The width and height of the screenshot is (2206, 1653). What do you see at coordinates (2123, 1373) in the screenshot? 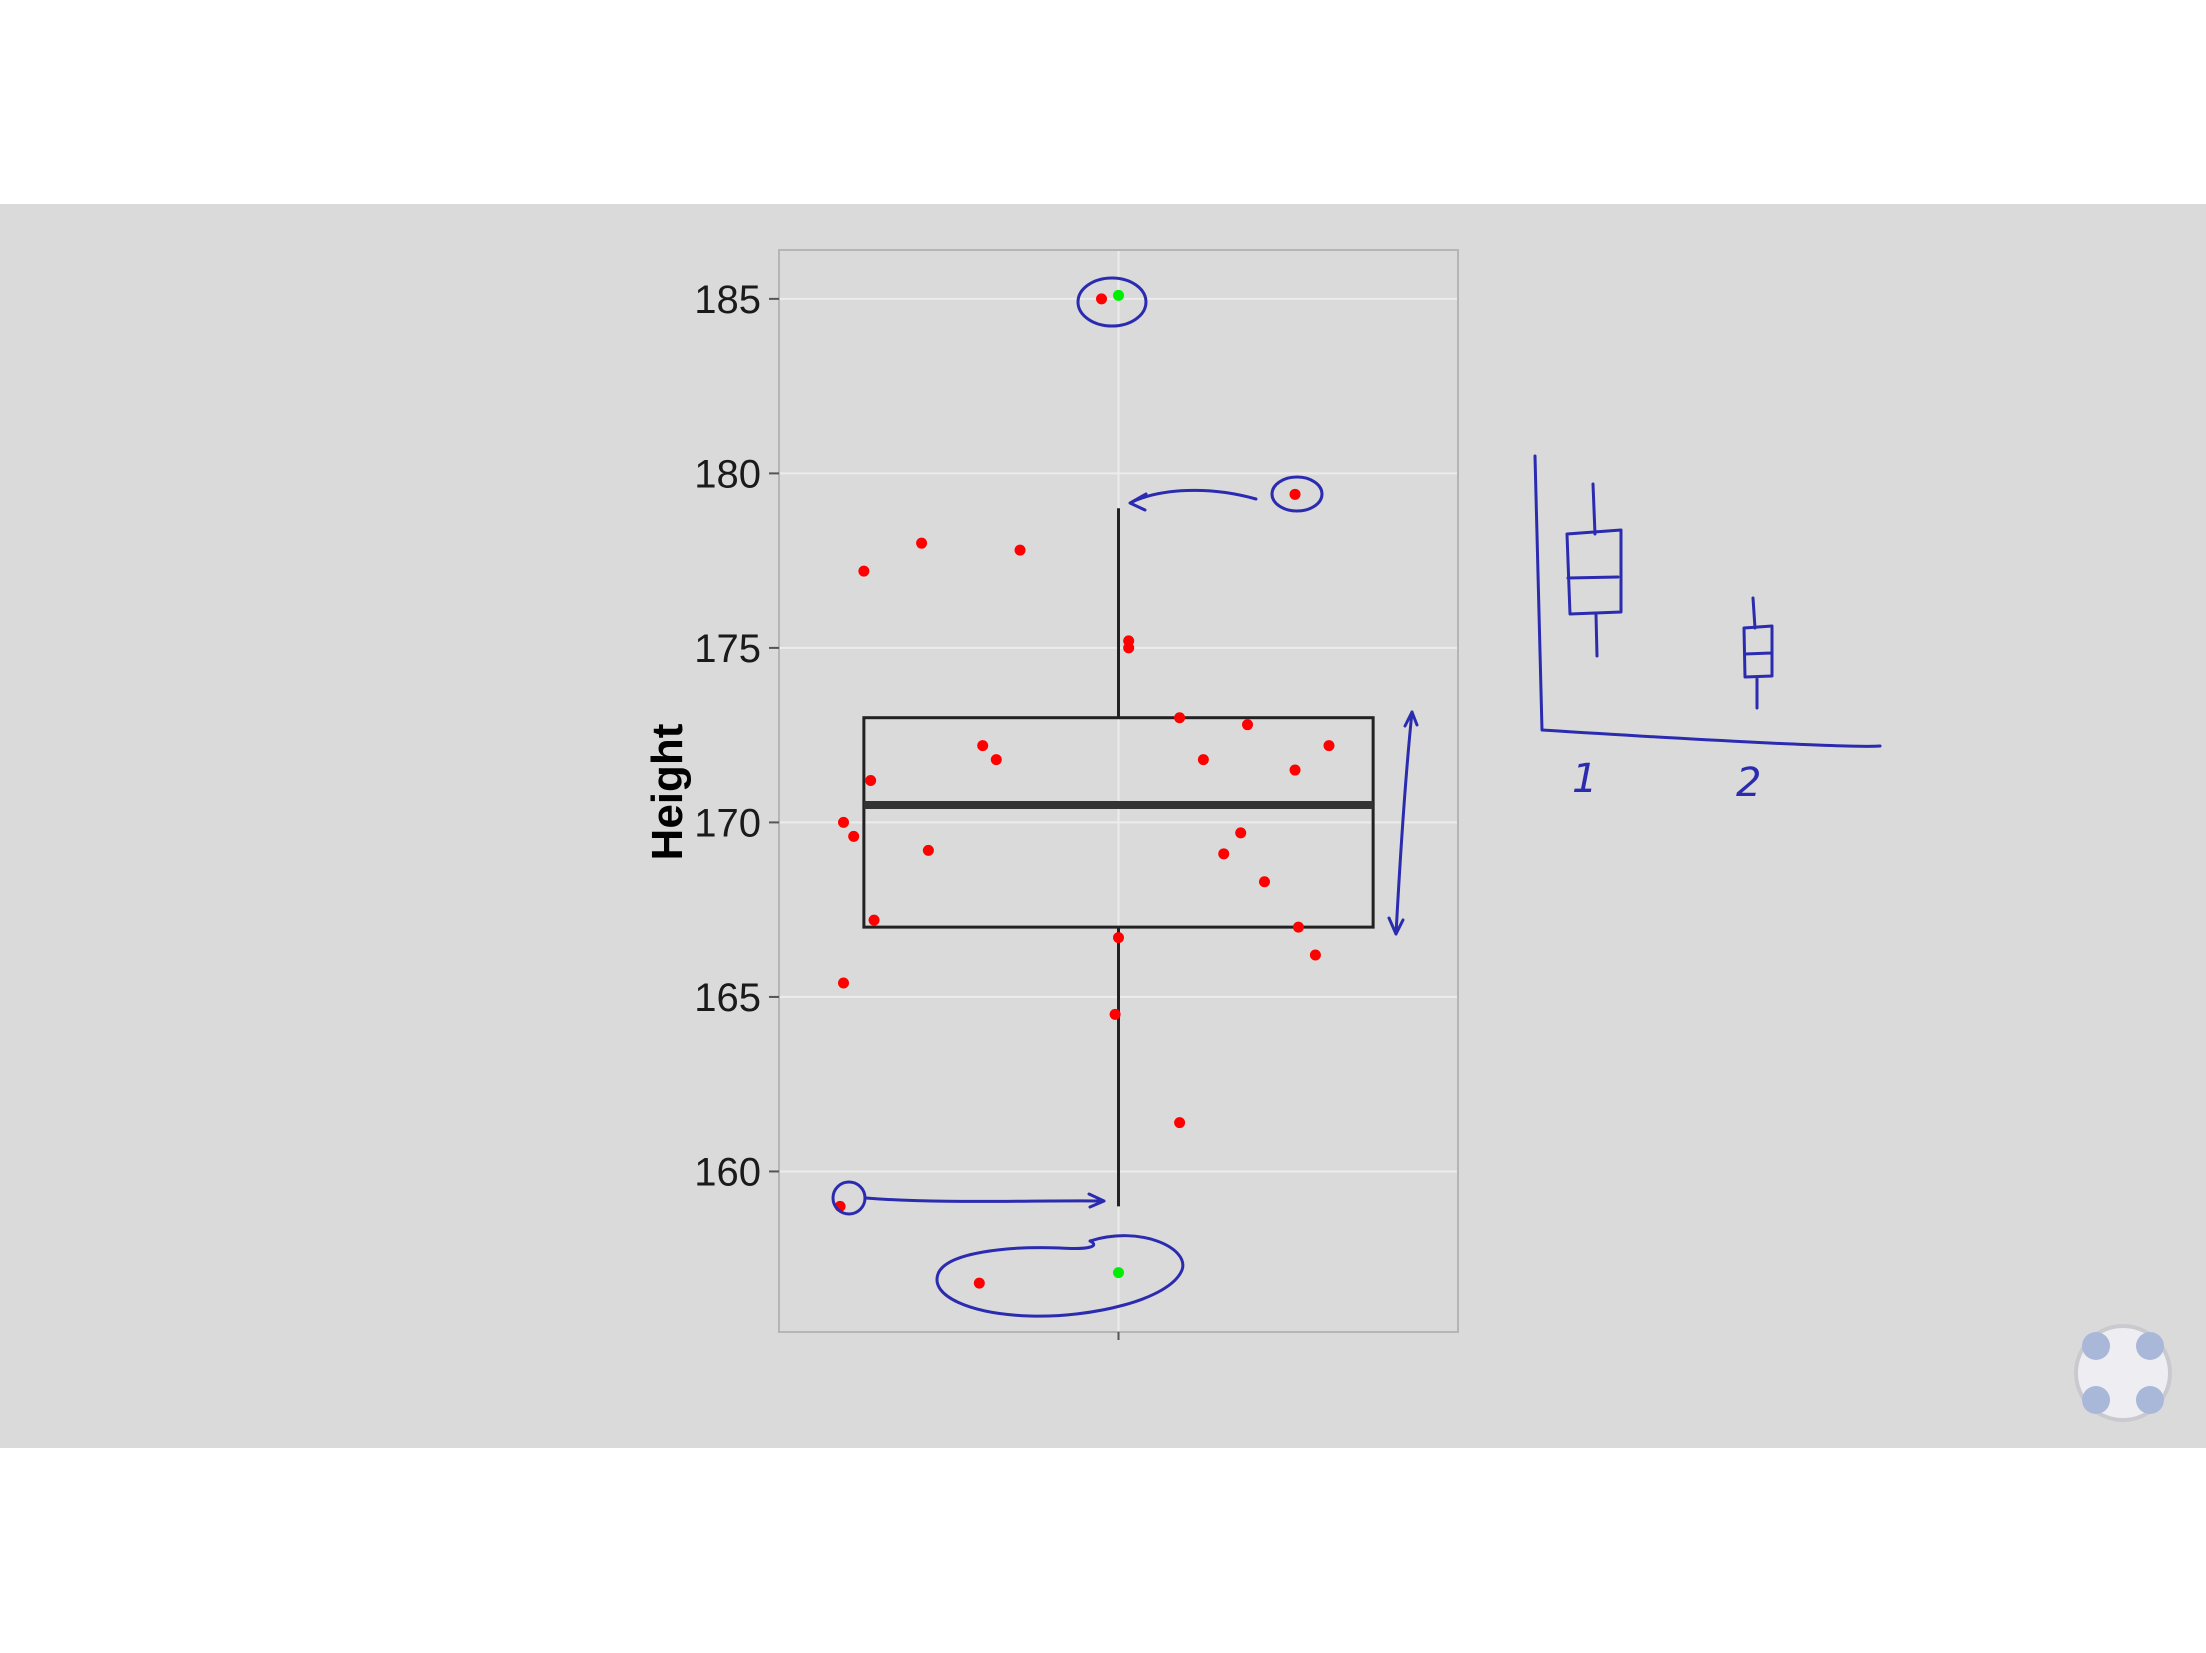
I see `fullscreen-icon` at bounding box center [2123, 1373].